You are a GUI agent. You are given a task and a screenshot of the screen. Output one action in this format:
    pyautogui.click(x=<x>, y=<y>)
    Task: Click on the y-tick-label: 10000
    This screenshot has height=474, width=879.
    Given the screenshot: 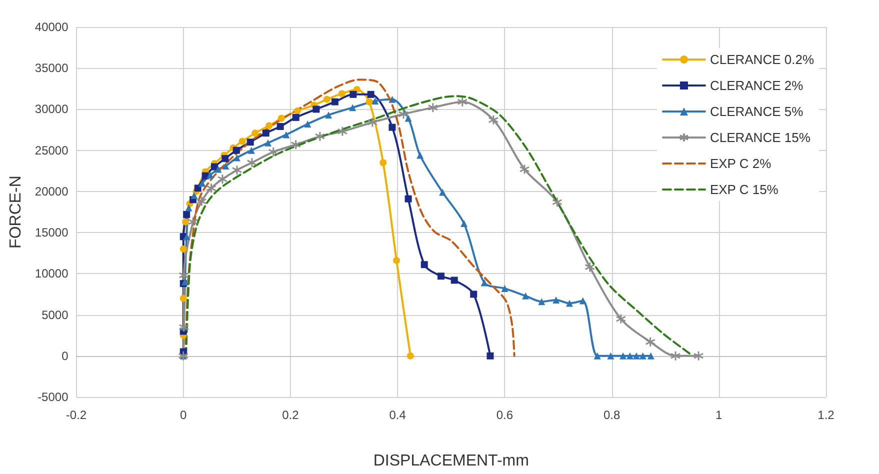 What is the action you would take?
    pyautogui.click(x=51, y=273)
    